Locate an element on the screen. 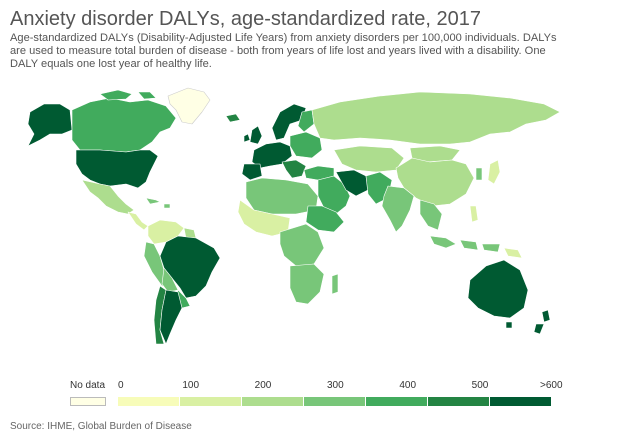  legend-tick-3: 300 is located at coordinates (335, 385).